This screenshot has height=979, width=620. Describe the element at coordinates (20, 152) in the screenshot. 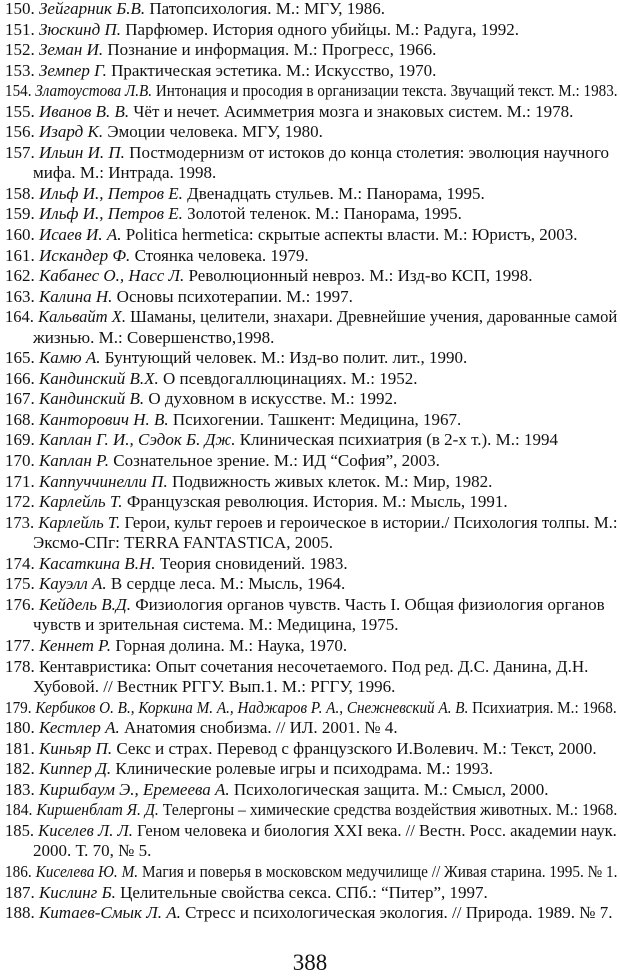

I see `entry-number: 157.` at that location.